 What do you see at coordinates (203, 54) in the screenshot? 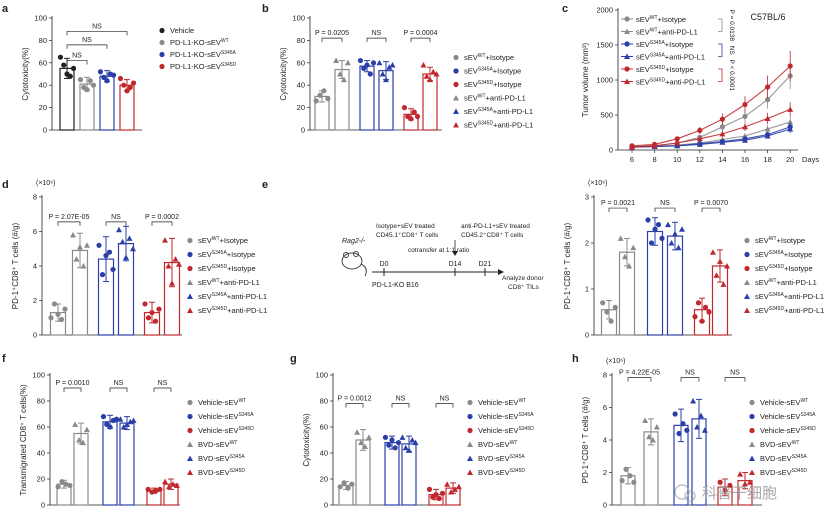
I see `legend-label: PD-L1-KO-sEVS345A` at bounding box center [203, 54].